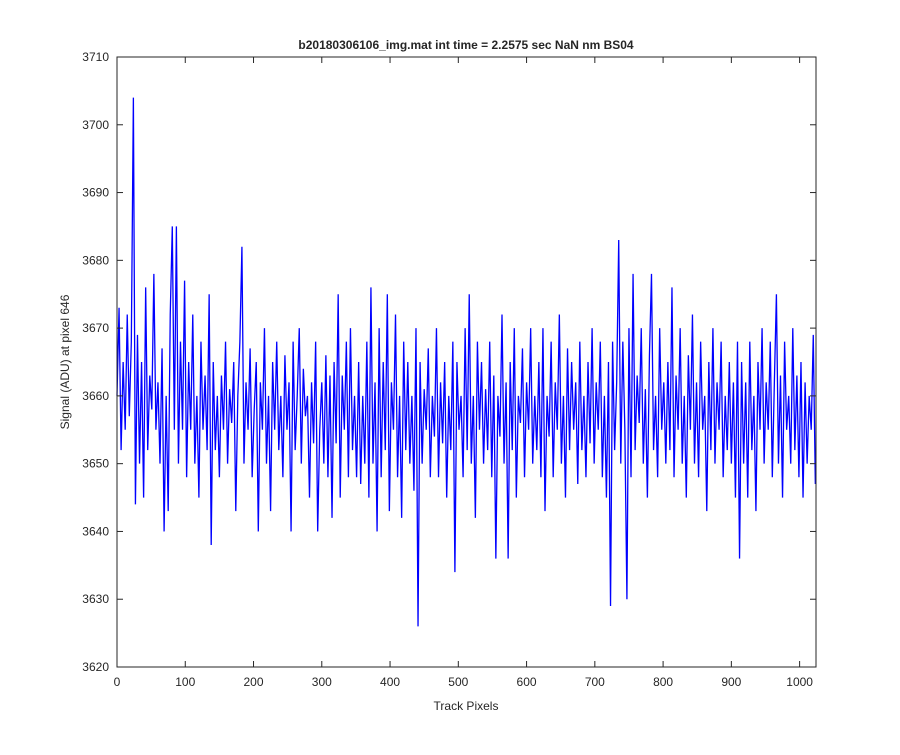 The image size is (900, 755). I want to click on x-tick-label: 1000, so click(799, 682).